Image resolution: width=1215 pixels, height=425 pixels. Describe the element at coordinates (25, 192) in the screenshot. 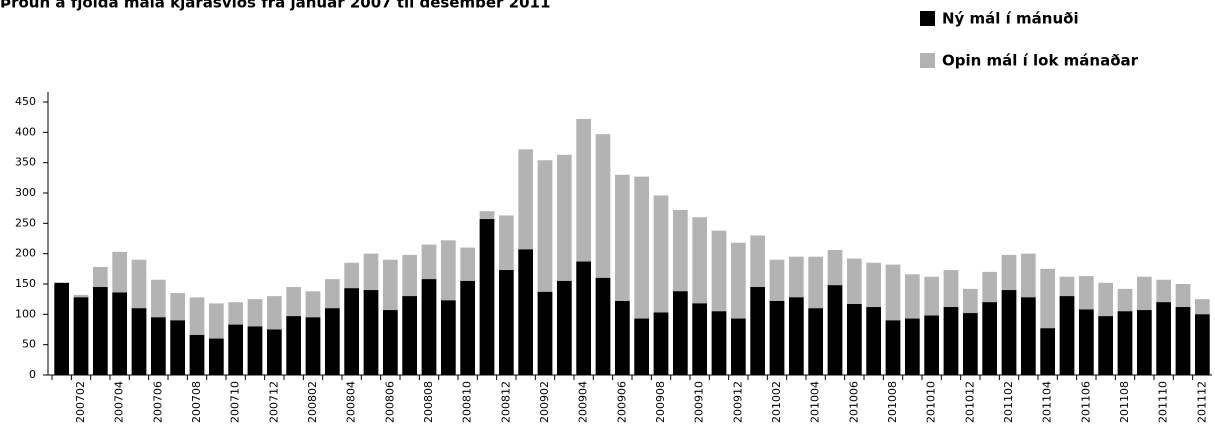

I see `y-tick-label: 300` at that location.